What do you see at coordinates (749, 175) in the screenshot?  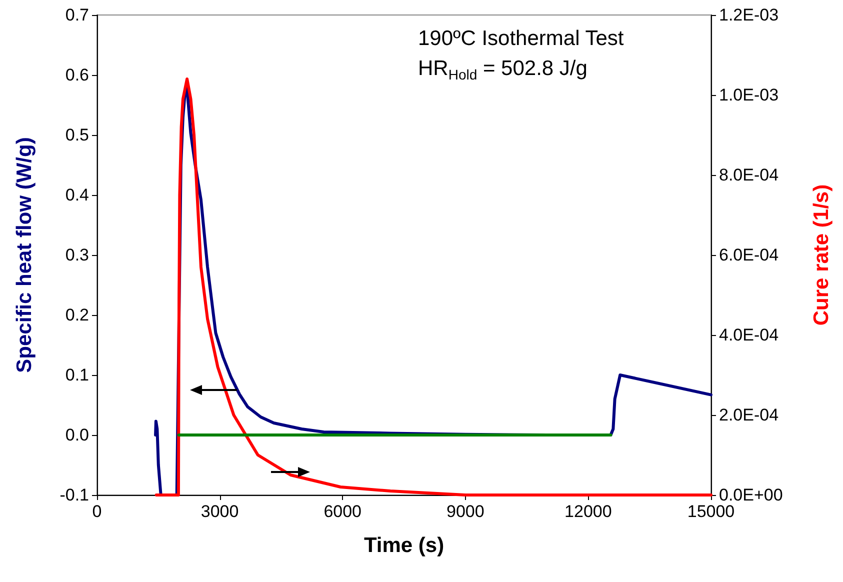 I see `y2-tick-label: 8.0E-04` at bounding box center [749, 175].